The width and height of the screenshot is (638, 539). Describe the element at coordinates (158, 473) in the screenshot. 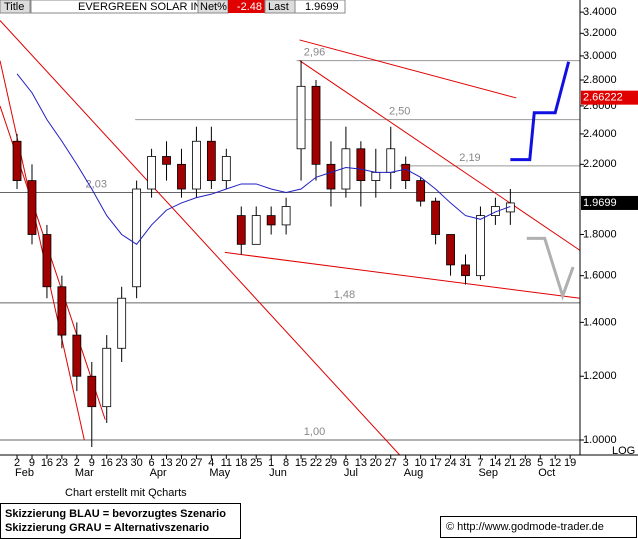

I see `month-label: Apr` at that location.